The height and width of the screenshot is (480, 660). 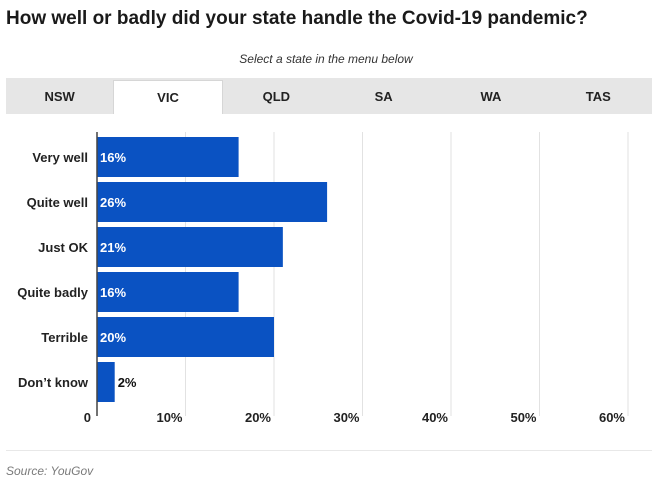 What do you see at coordinates (60, 157) in the screenshot?
I see `y-category-label: Very well` at bounding box center [60, 157].